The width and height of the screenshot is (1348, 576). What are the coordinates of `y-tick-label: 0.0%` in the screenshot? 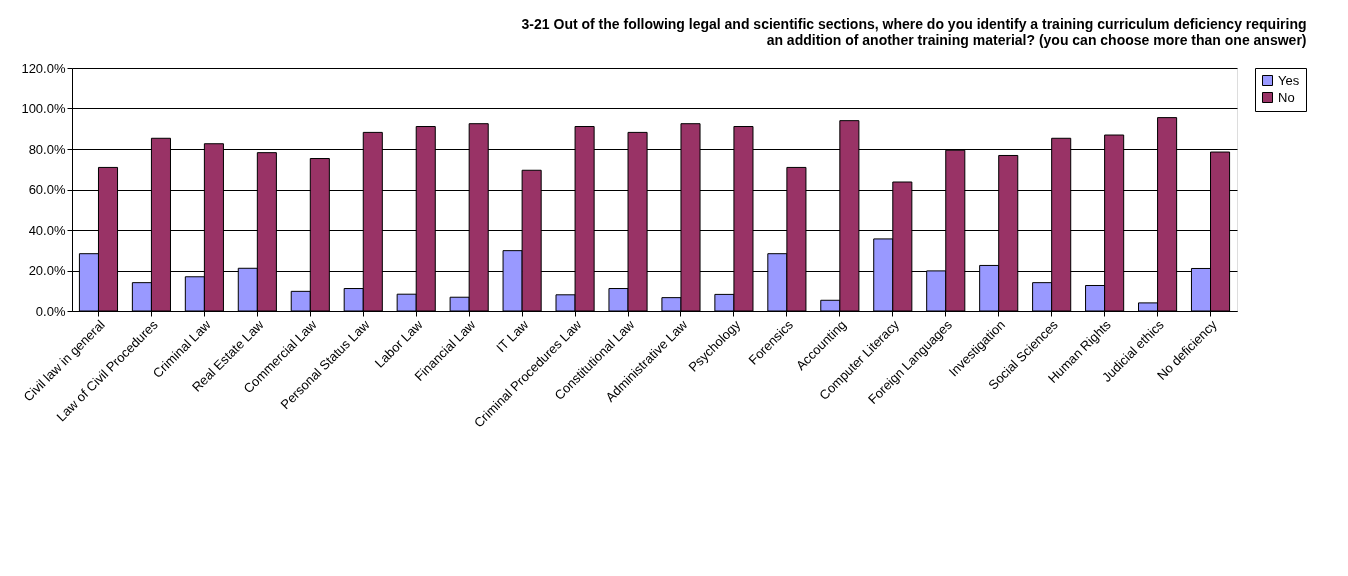 It's located at (50, 311).